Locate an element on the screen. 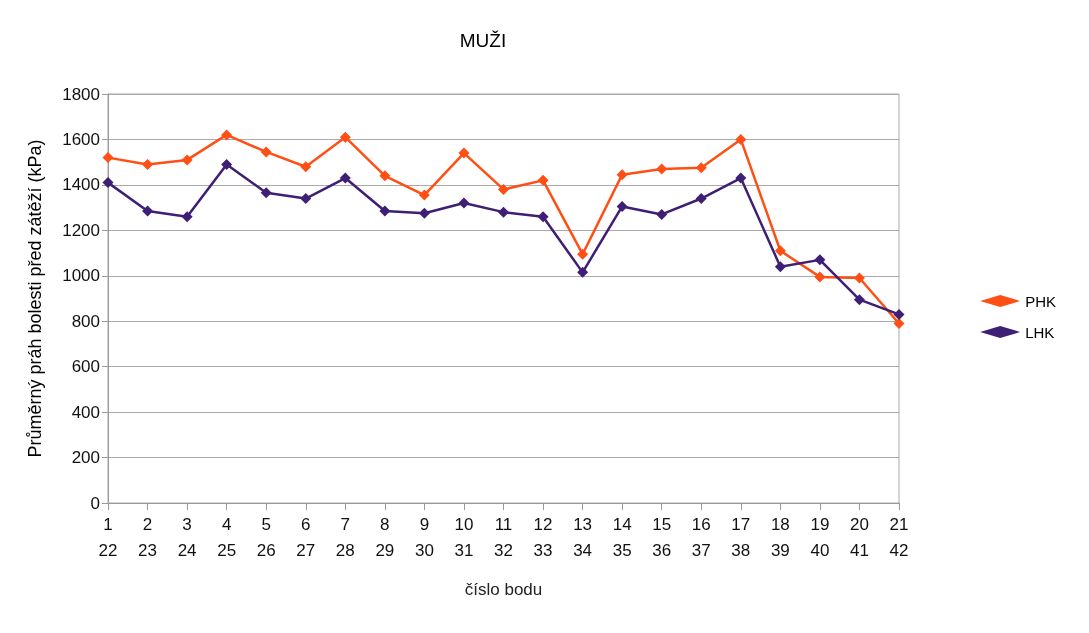 Image resolution: width=1089 pixels, height=633 pixels. y-tick-label: 1200 is located at coordinates (81, 230).